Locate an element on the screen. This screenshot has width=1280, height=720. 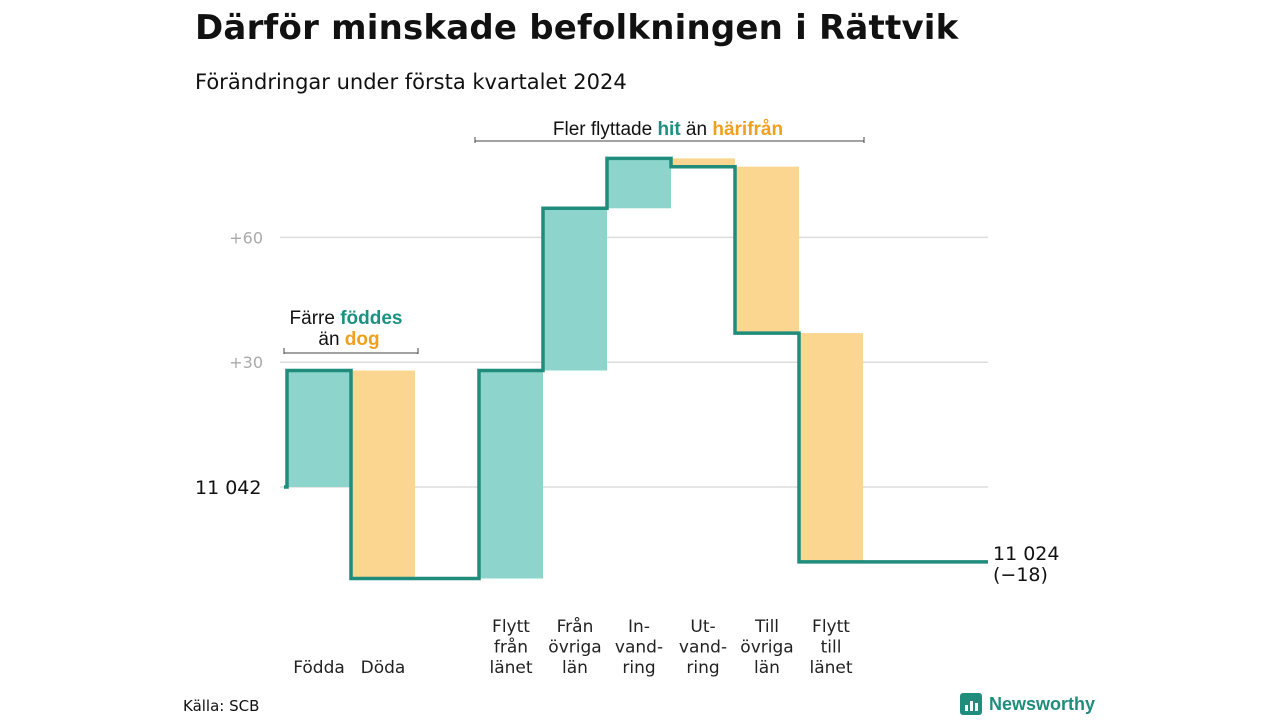
category-label: Födda is located at coordinates (319, 668).